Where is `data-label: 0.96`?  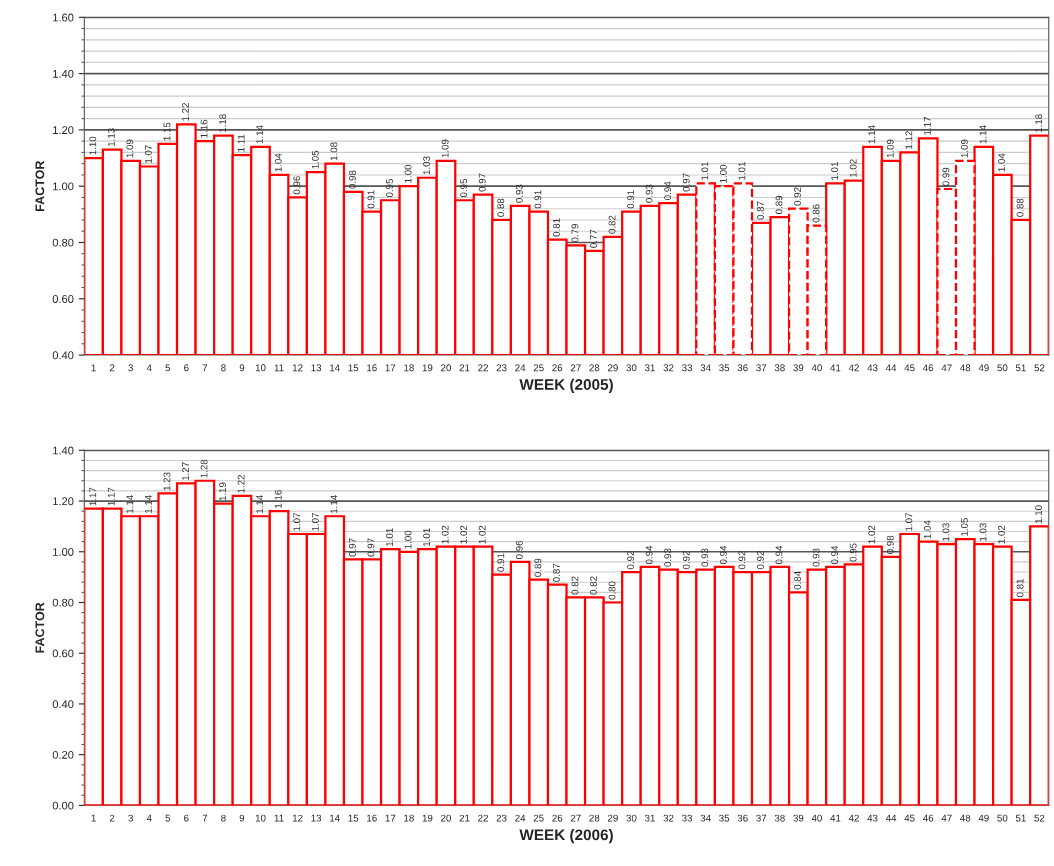
data-label: 0.96 is located at coordinates (519, 549).